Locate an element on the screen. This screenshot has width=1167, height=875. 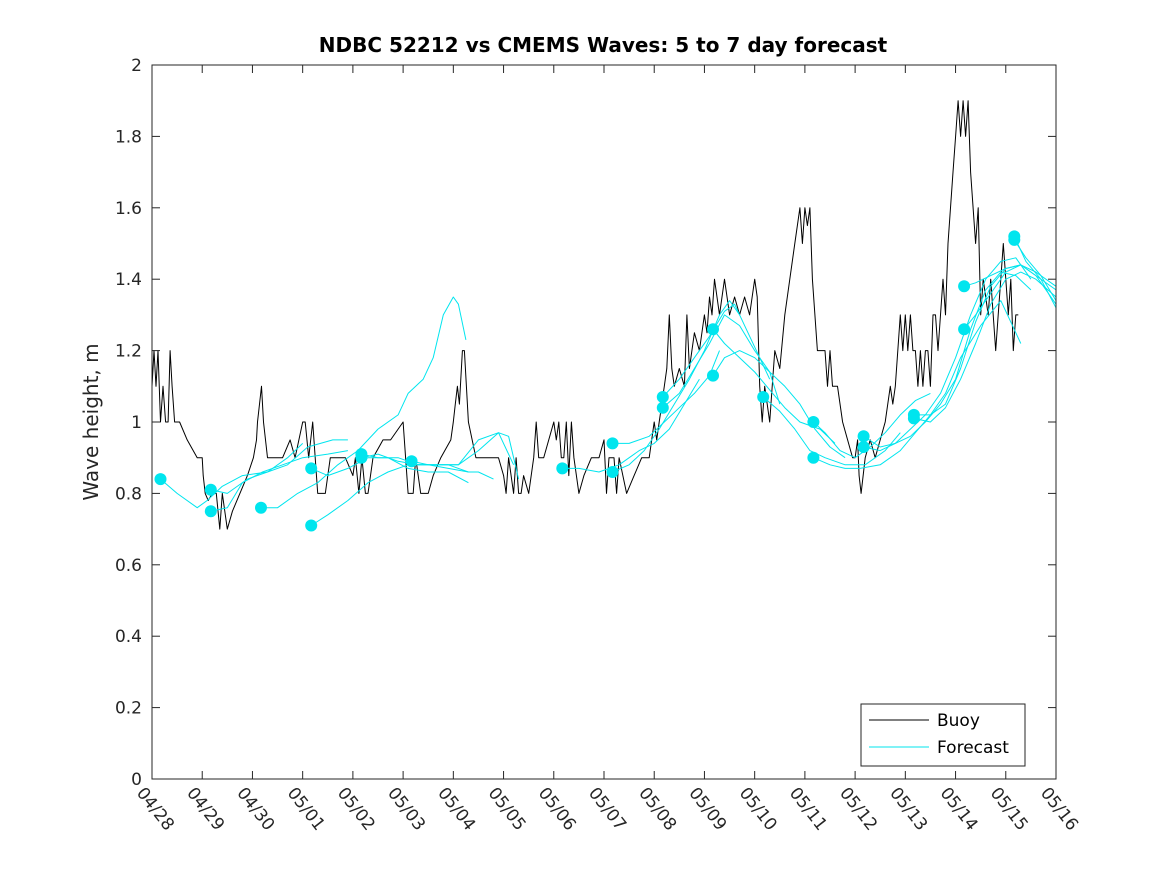
x-tick-label: 05/01 is located at coordinates (306, 809).